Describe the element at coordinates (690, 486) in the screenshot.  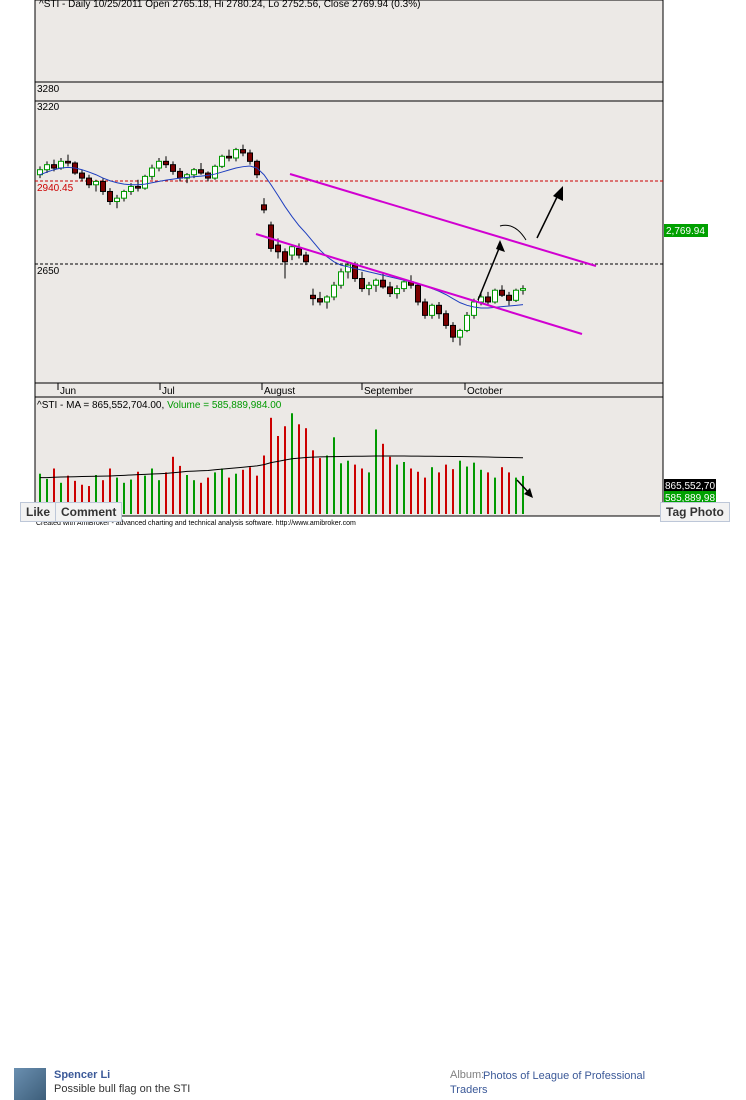
I see `last-ma-label: 865,552,70` at that location.